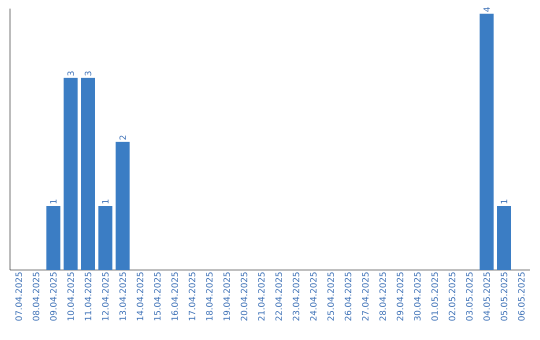 The height and width of the screenshot is (340, 540). Describe the element at coordinates (261, 296) in the screenshot. I see `x-tick-label: 21.04.2025` at that location.